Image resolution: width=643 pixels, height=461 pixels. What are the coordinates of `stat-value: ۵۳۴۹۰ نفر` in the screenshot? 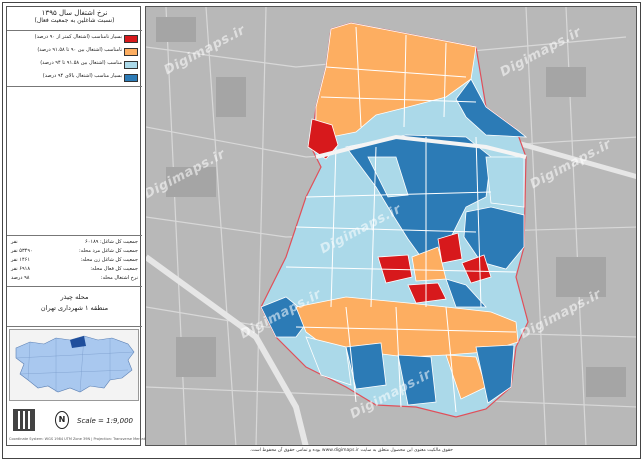 It's located at (22, 251).